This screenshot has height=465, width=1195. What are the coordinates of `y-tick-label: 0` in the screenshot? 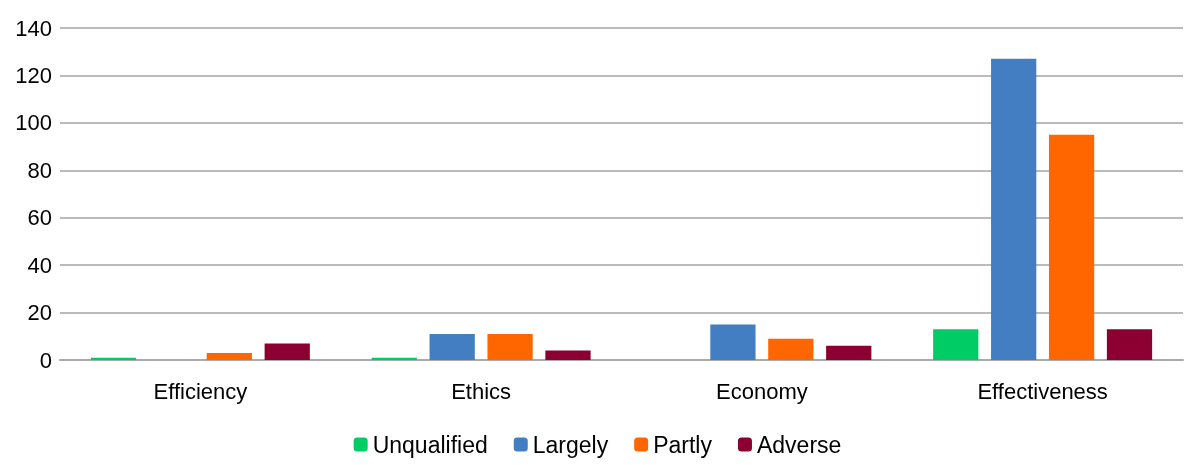 It's located at (45, 360).